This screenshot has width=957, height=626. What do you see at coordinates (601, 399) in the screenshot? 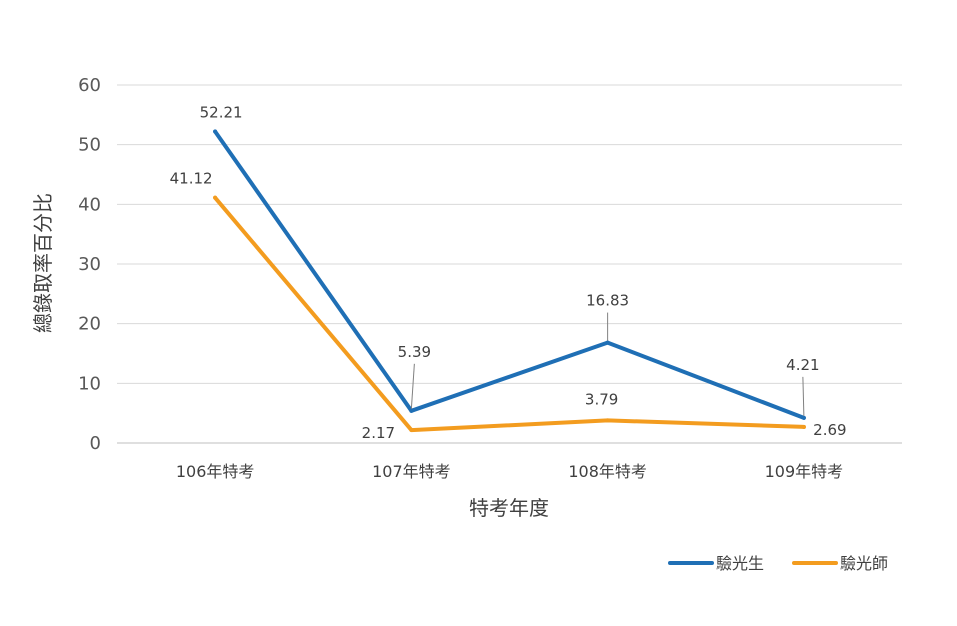
I see `data-label: 3.79` at bounding box center [601, 399].